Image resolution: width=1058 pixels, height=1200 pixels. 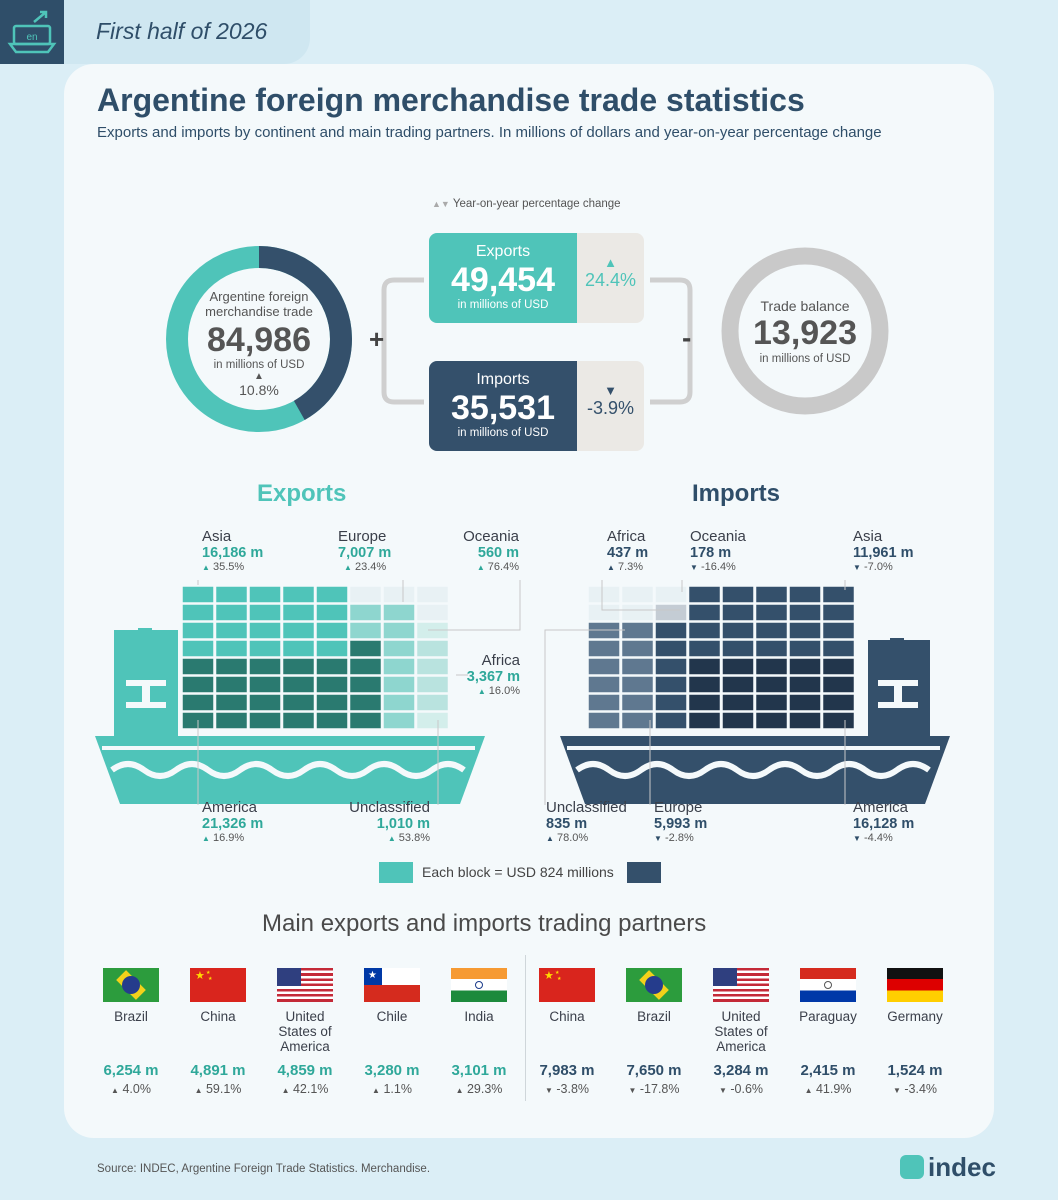 I want to click on flag-brazil-icon, so click(x=654, y=985).